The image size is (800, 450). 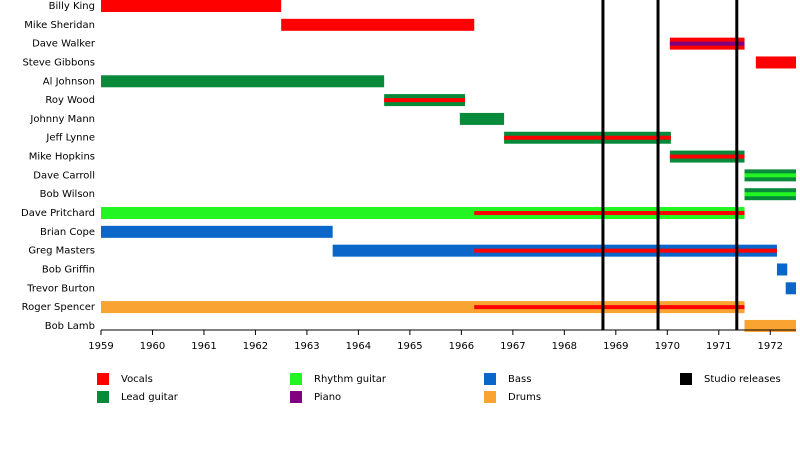 What do you see at coordinates (409, 346) in the screenshot?
I see `x-tick-label: 1965` at bounding box center [409, 346].